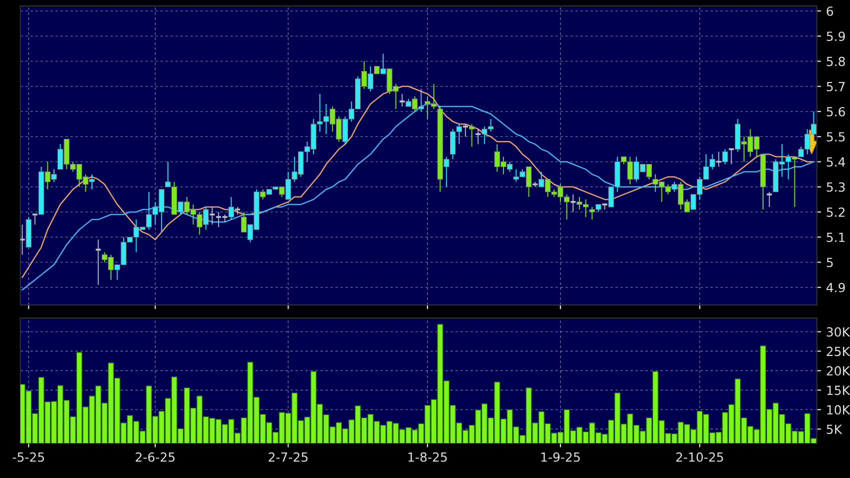 This screenshot has width=850, height=478. I want to click on y-tick-label: 10K, so click(838, 410).